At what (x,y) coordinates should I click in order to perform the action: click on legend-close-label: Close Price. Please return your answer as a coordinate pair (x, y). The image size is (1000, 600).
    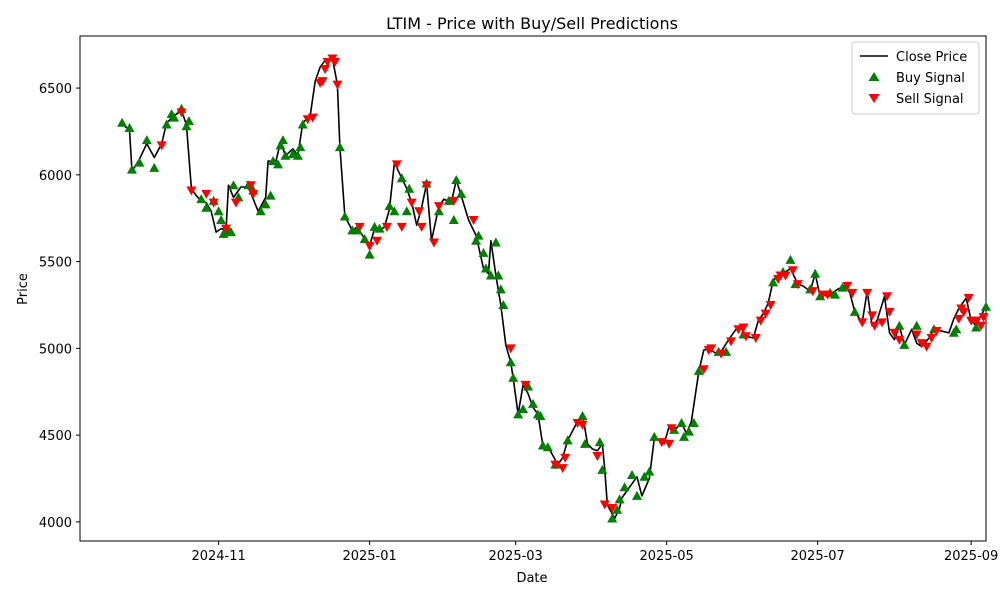
    Looking at the image, I should click on (931, 57).